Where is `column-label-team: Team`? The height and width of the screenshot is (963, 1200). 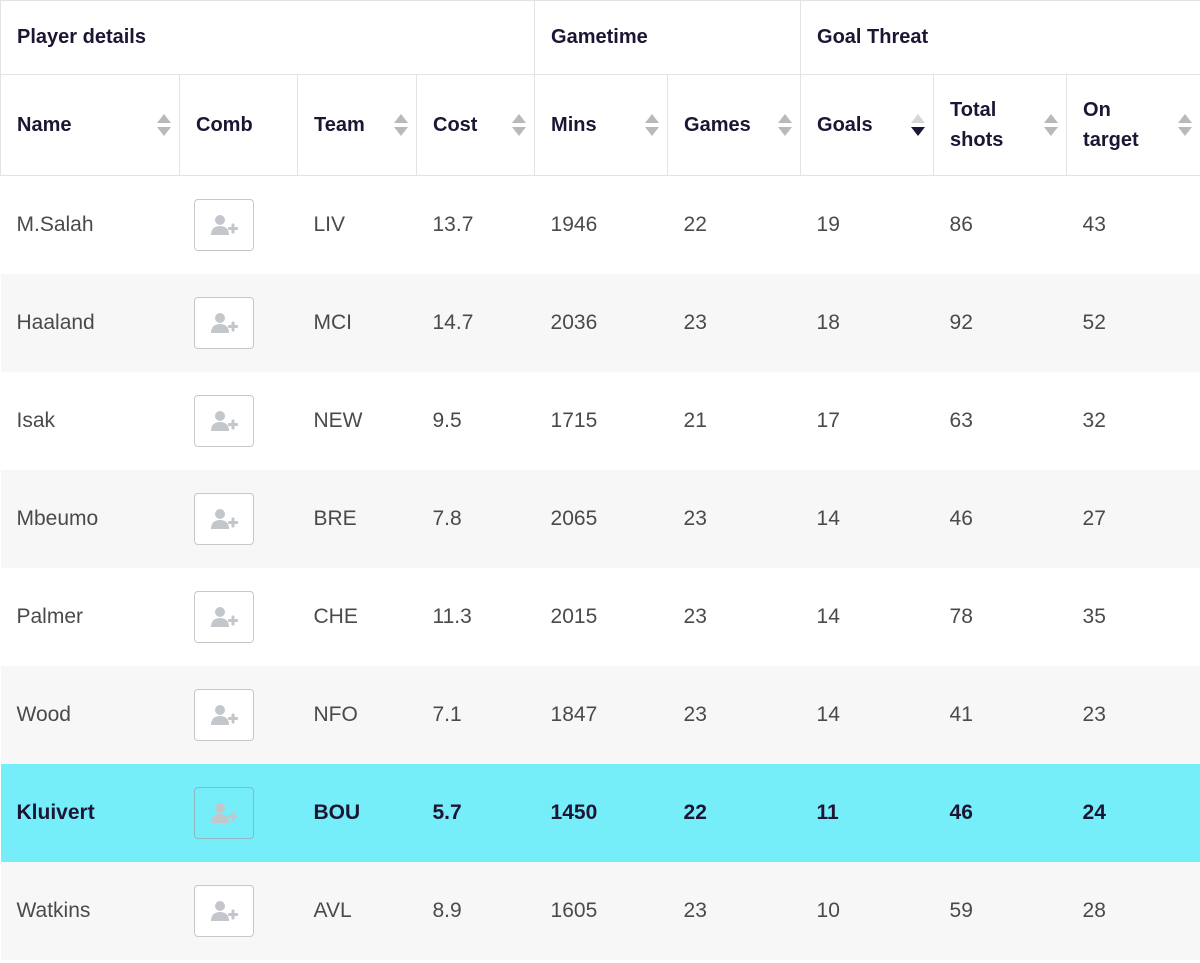 column-label-team: Team is located at coordinates (339, 125).